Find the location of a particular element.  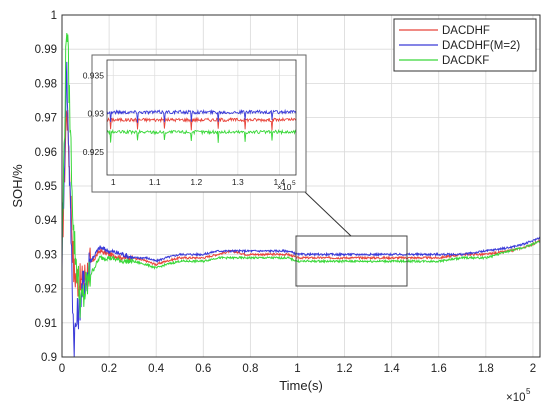

x-tick-labels: 0 0.2 0.4 0.6 0.8 1 1.2 1.4 1.6 1.8 2 is located at coordinates (297, 369).